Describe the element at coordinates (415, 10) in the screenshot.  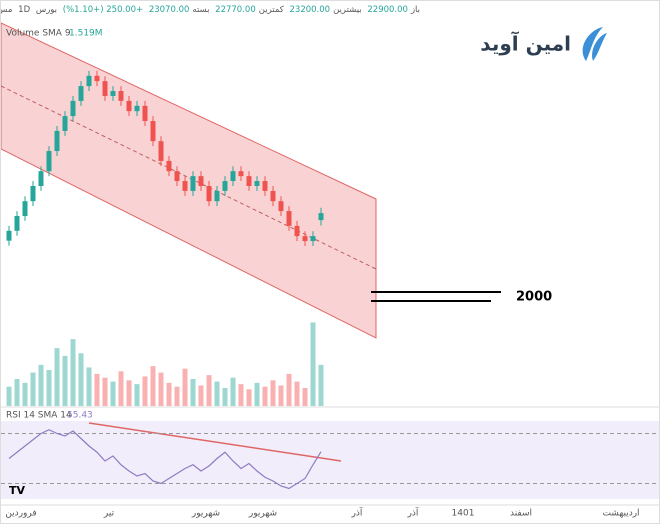
I see `open-label: باز` at that location.